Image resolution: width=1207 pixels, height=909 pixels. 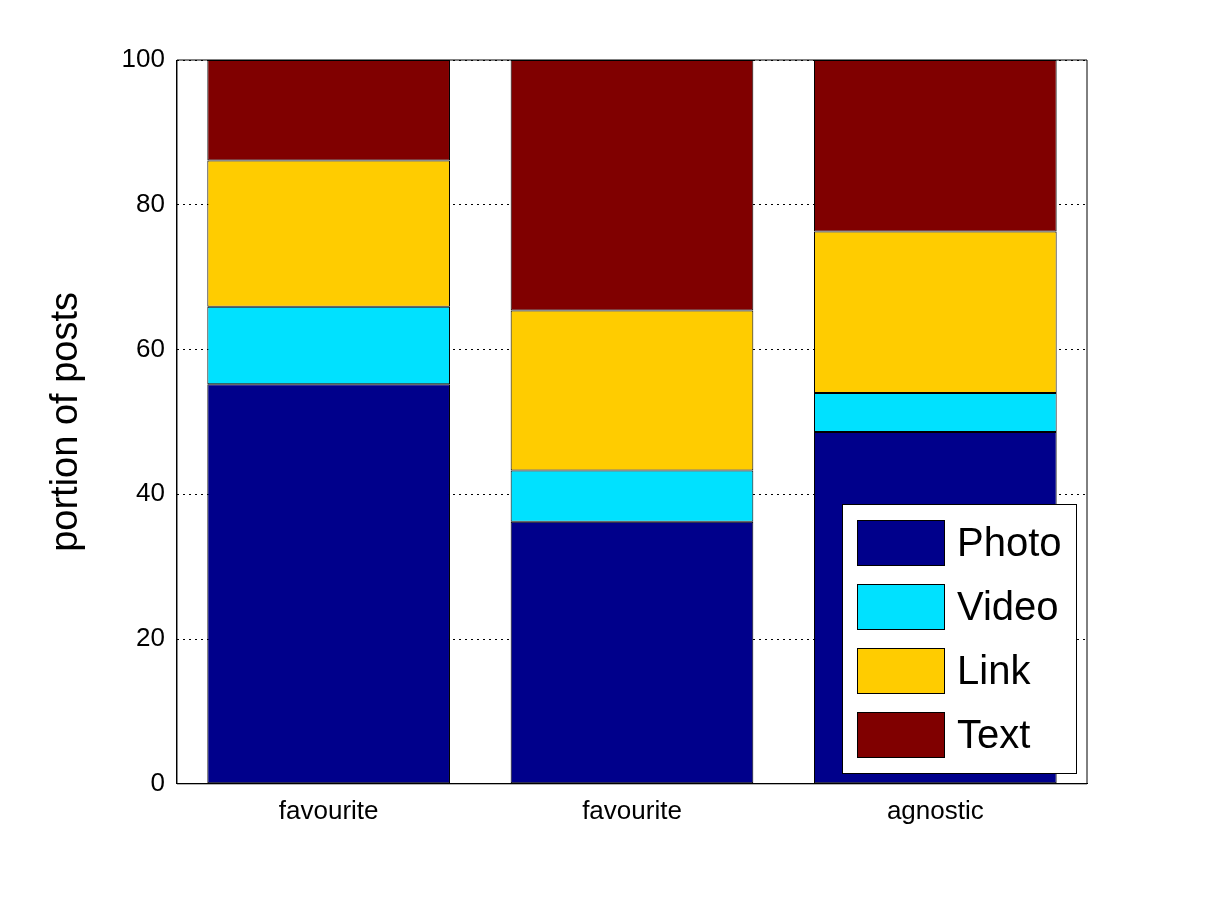 I want to click on y-tick-label: 0, so click(x=157, y=781).